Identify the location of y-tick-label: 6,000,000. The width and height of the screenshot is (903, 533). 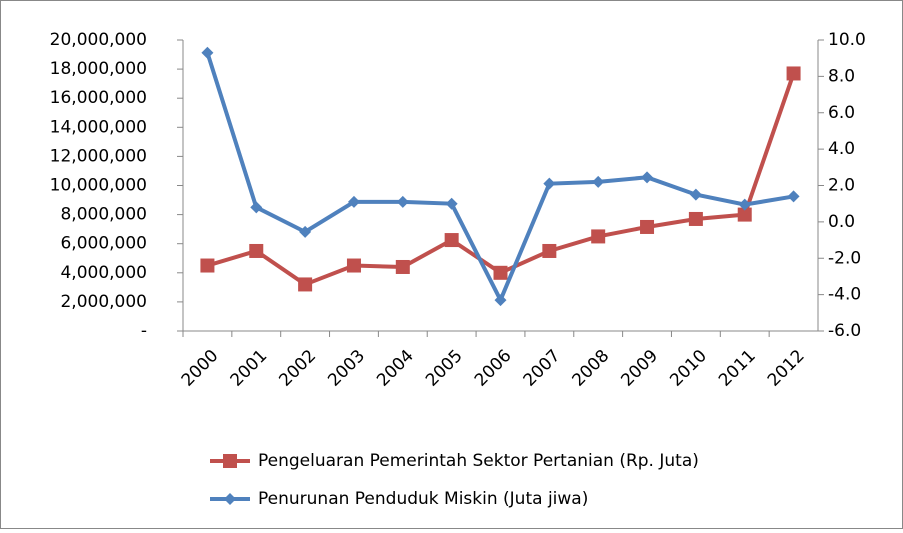
(103, 244).